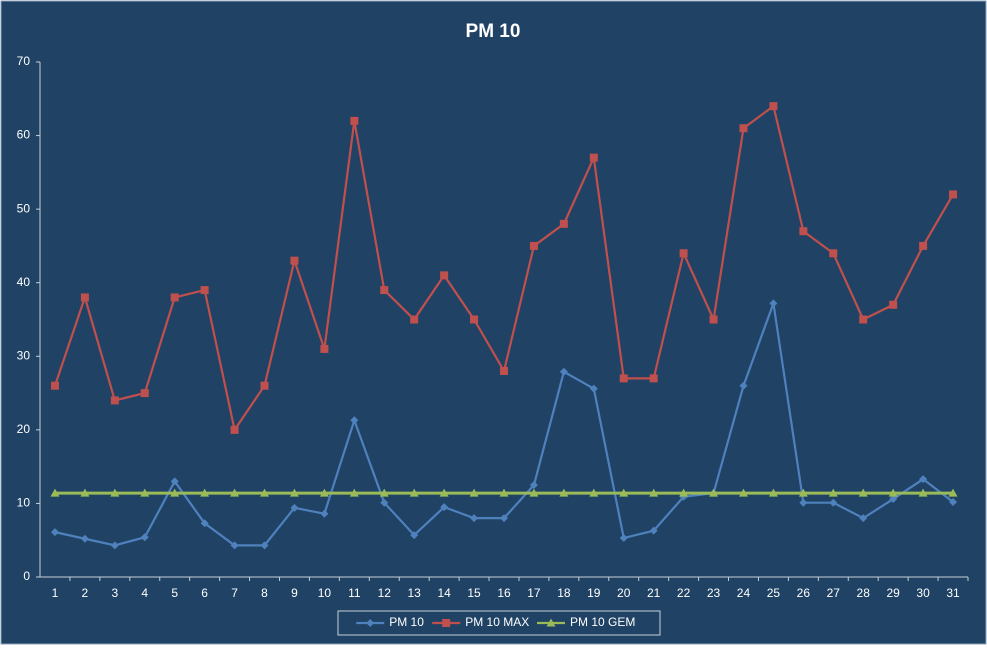 The image size is (987, 648). Describe the element at coordinates (654, 593) in the screenshot. I see `x-tick-label: 21` at that location.